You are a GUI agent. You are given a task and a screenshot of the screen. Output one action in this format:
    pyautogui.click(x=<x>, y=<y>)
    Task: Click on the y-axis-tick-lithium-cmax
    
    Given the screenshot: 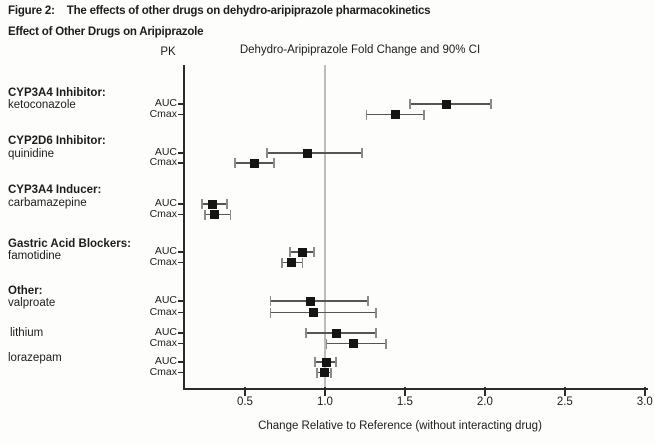 What is the action you would take?
    pyautogui.click(x=180, y=343)
    